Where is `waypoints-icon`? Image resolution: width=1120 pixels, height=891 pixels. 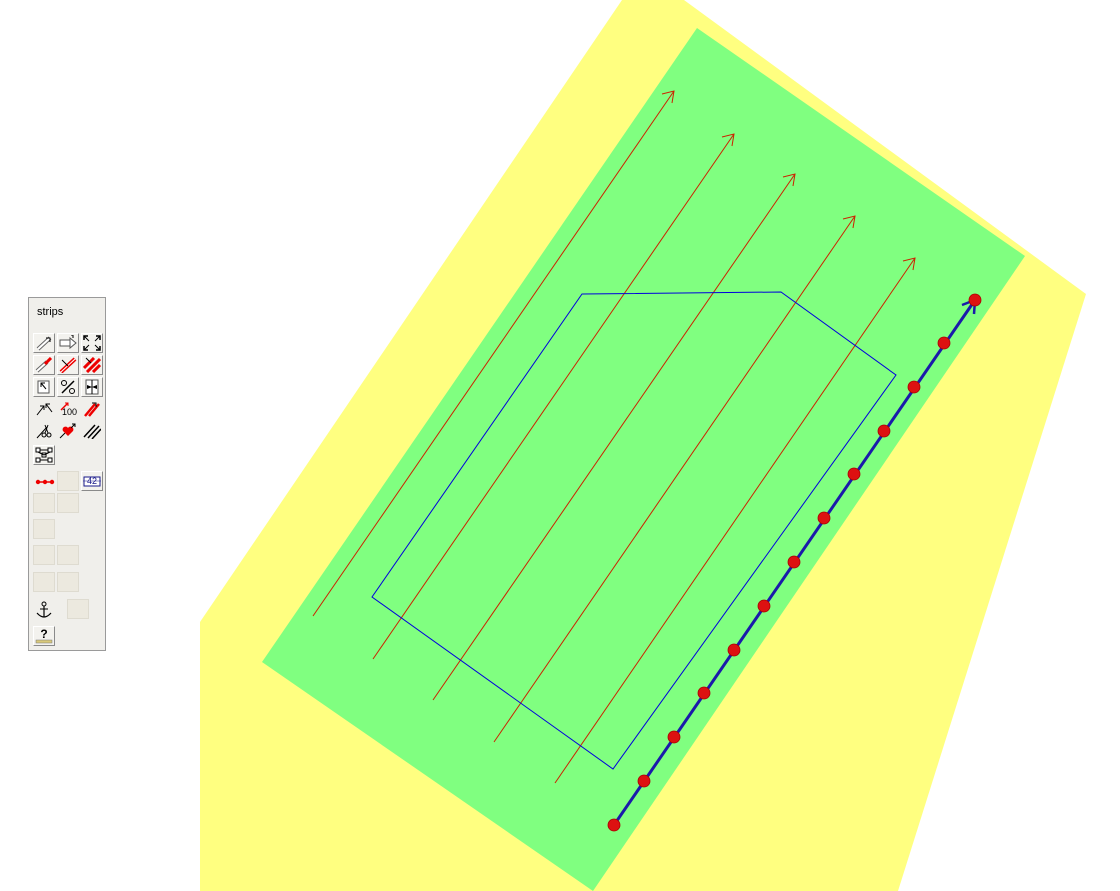 waypoints-icon is located at coordinates (45, 482).